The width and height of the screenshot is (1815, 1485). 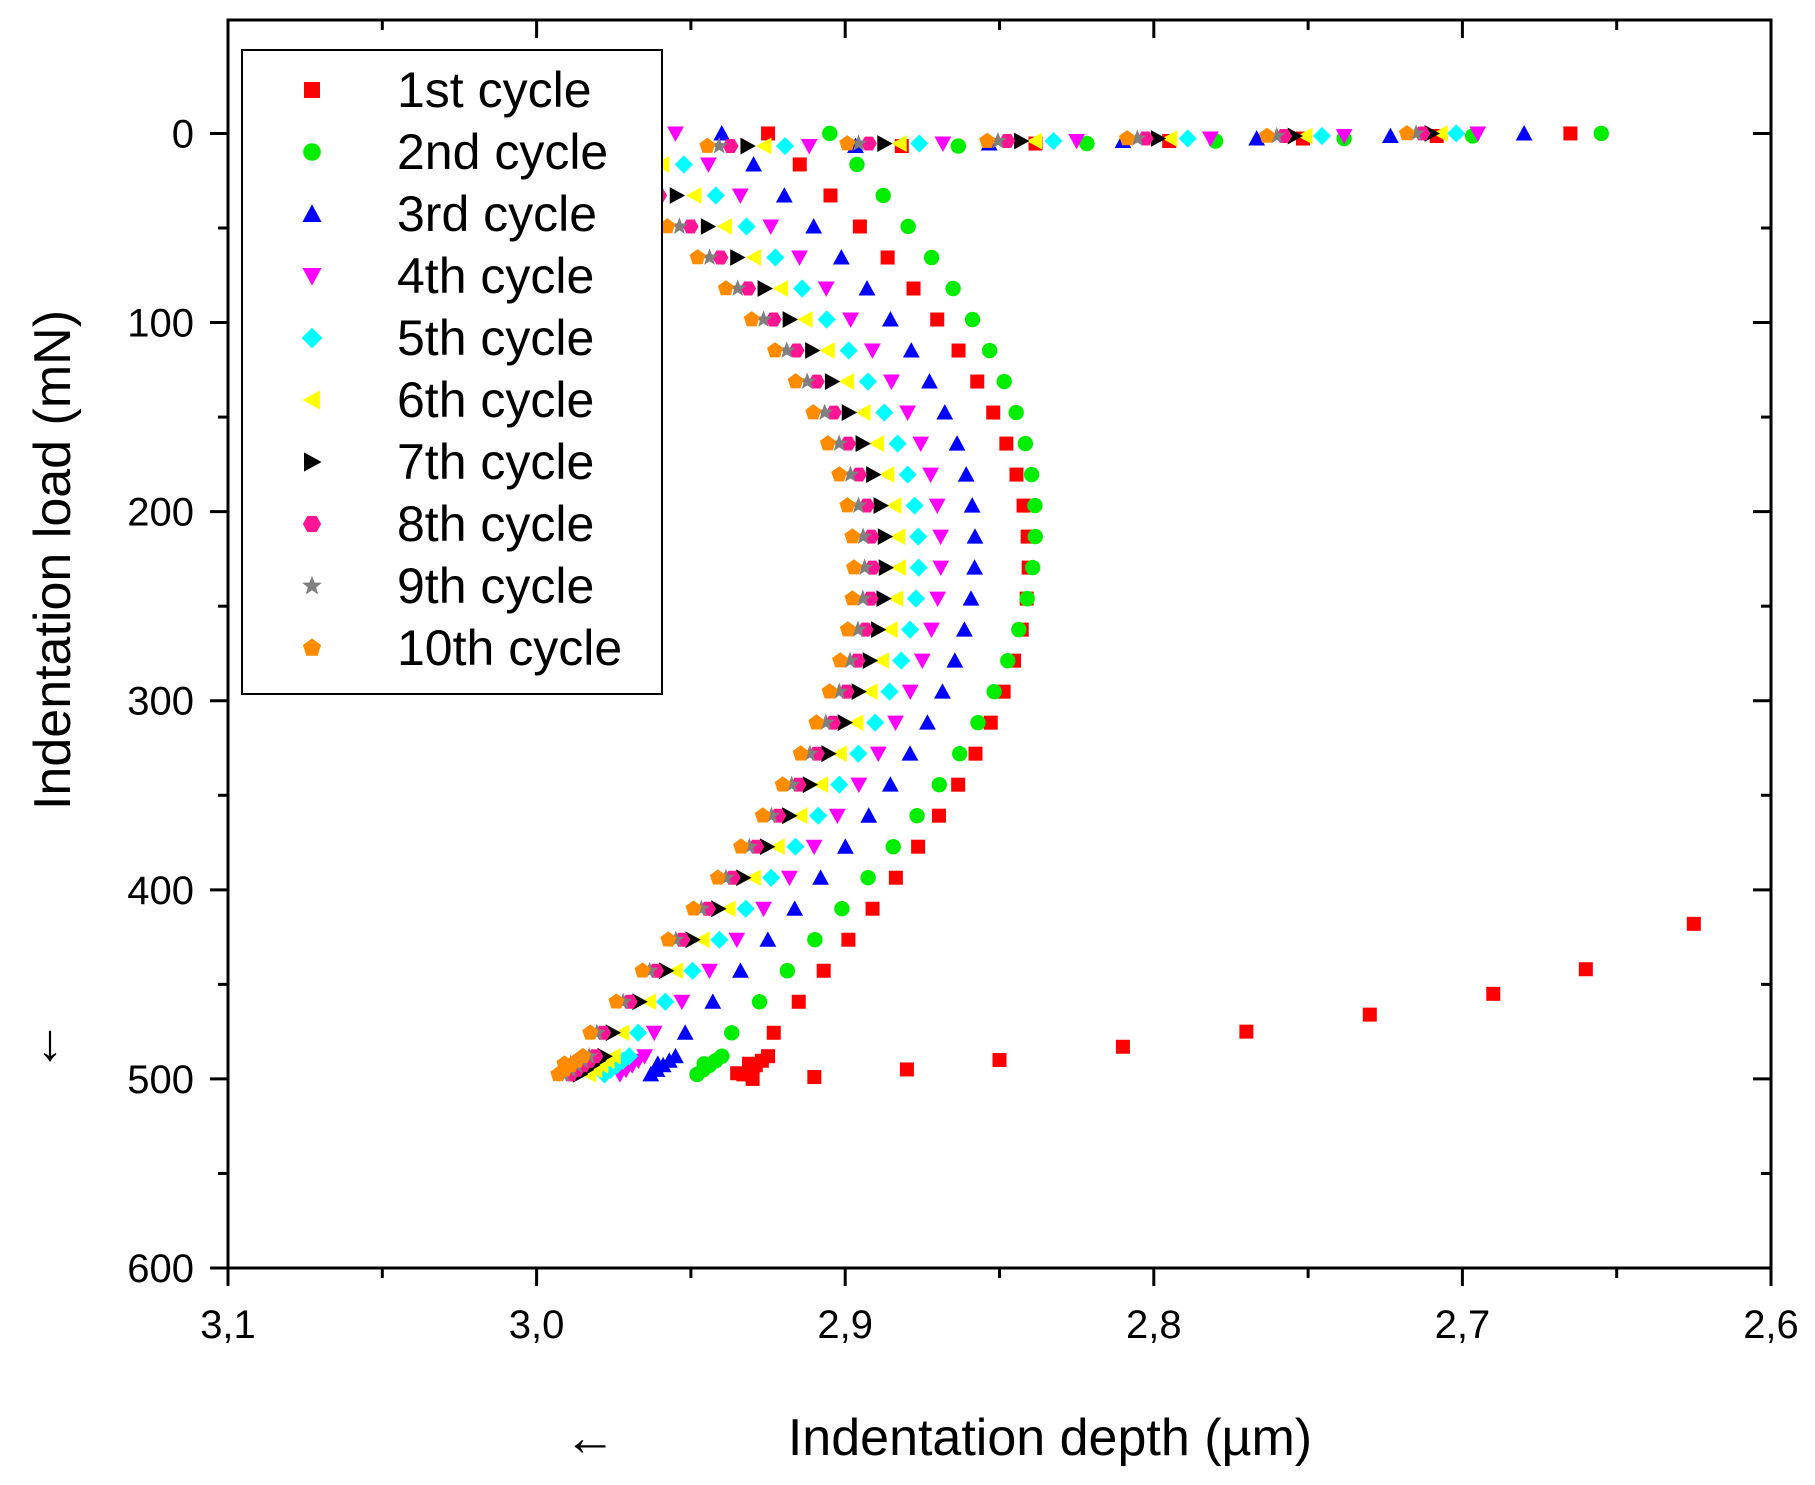 What do you see at coordinates (494, 90) in the screenshot?
I see `legend-label: 1st cycle` at bounding box center [494, 90].